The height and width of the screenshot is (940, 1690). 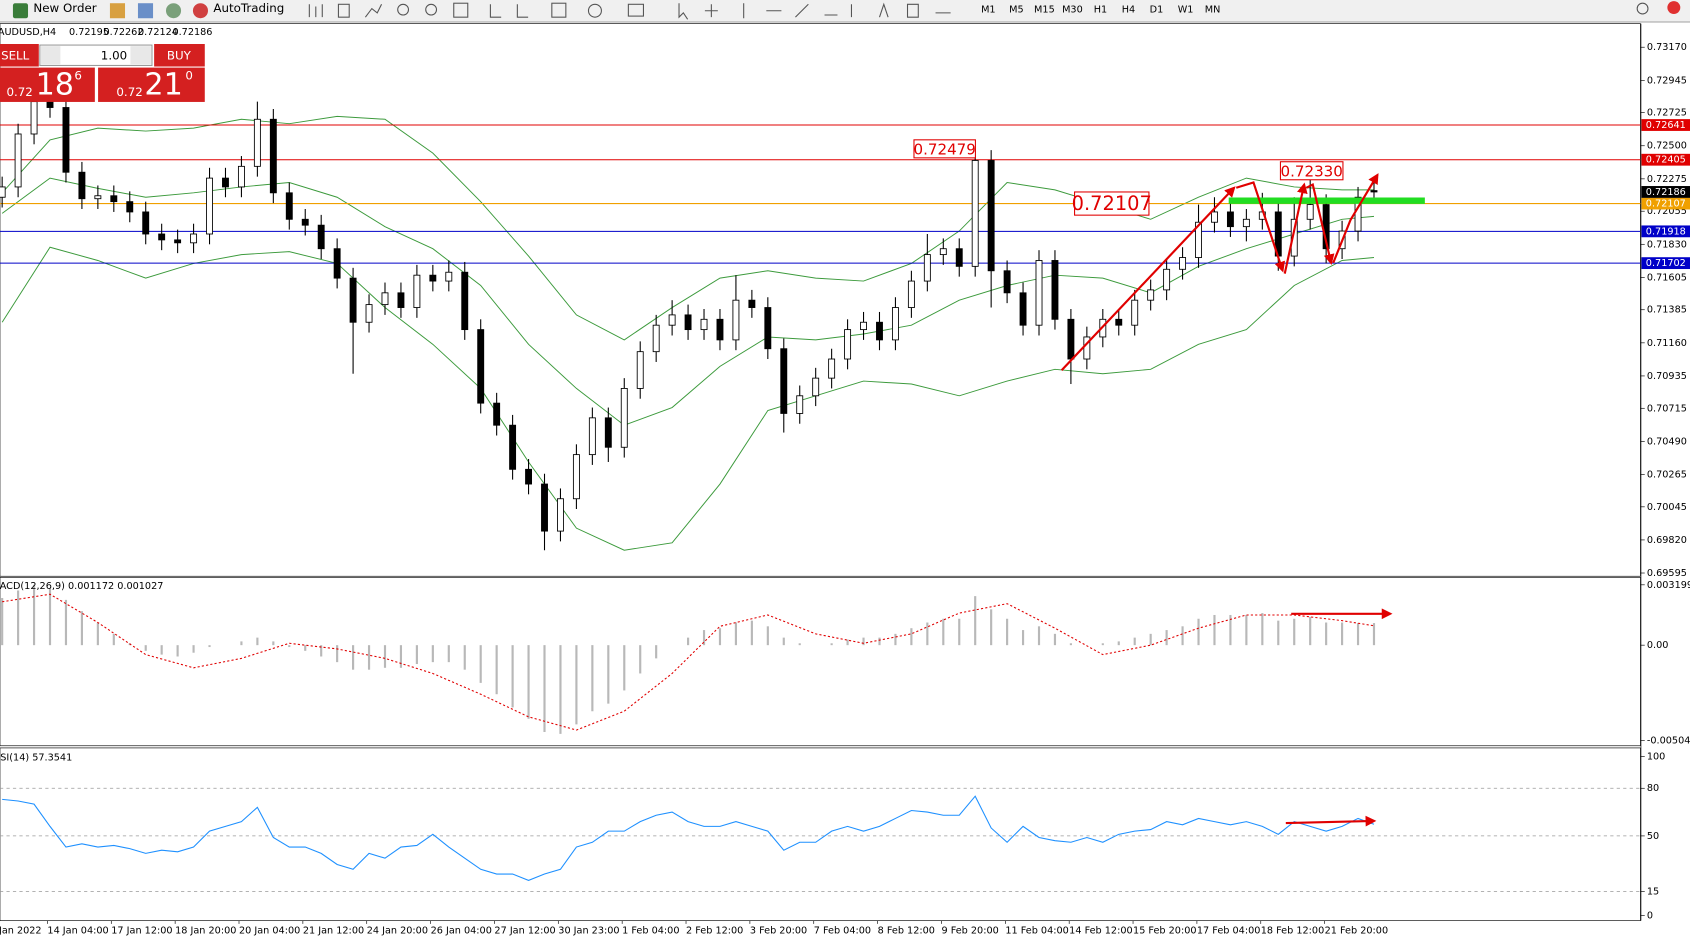 I want to click on y-tick-label: 0.00, so click(x=1658, y=645).